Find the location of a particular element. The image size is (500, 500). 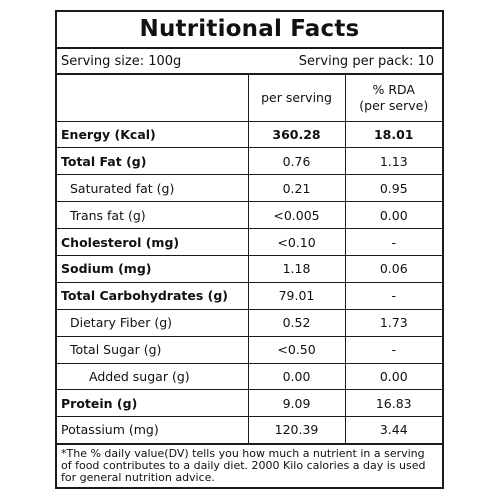

table-row: Total Sugar (g) <0.50 - is located at coordinates (249, 350).